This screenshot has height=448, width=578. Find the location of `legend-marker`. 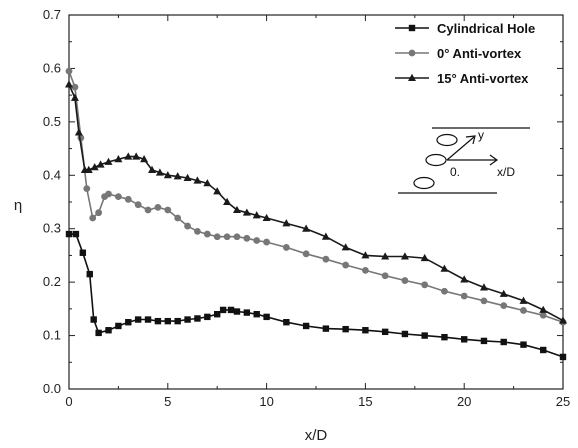

legend-marker is located at coordinates (412, 77).